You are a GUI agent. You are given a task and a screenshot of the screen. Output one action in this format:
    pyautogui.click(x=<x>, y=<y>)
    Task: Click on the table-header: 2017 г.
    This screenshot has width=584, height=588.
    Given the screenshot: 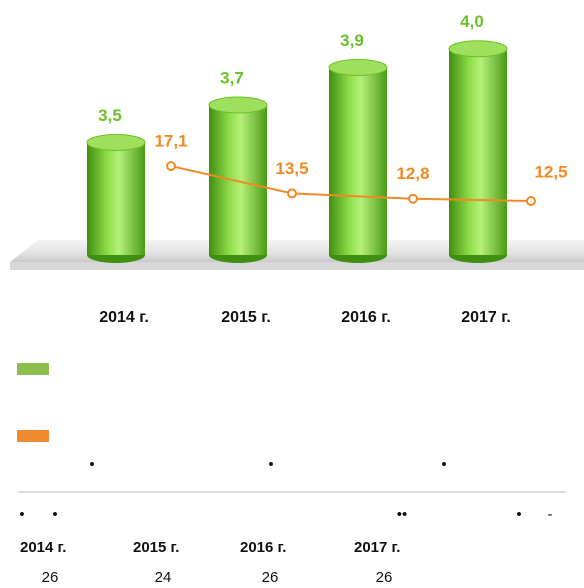 What is the action you would take?
    pyautogui.click(x=377, y=547)
    